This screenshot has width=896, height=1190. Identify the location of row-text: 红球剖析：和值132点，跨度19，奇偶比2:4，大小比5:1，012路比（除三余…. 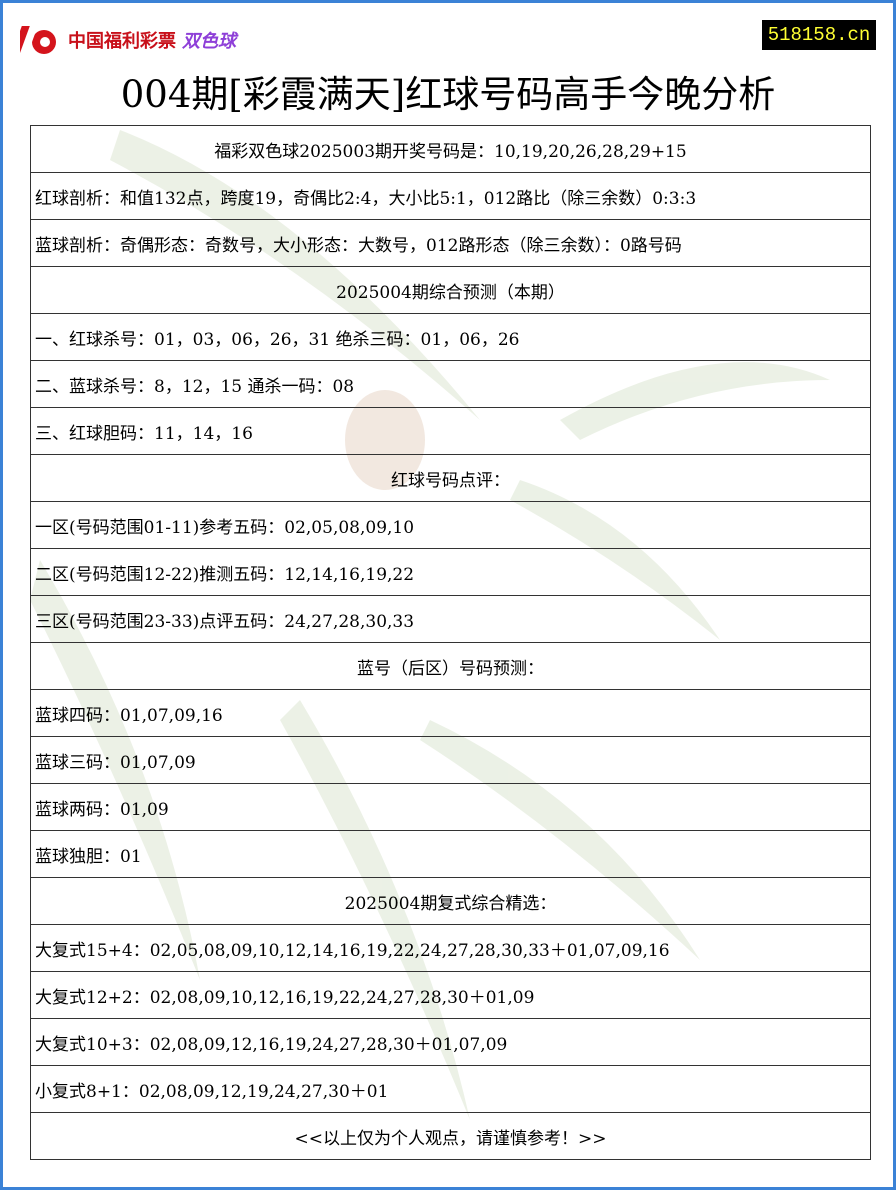
(450, 196).